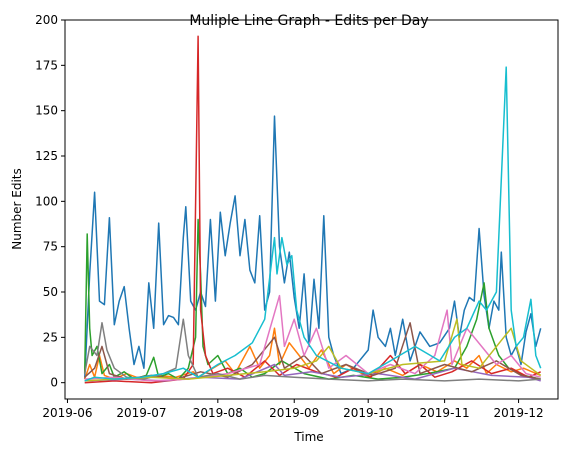 Image resolution: width=571 pixels, height=460 pixels. What do you see at coordinates (67, 413) in the screenshot?
I see `x-tick-label: 2019-06` at bounding box center [67, 413].